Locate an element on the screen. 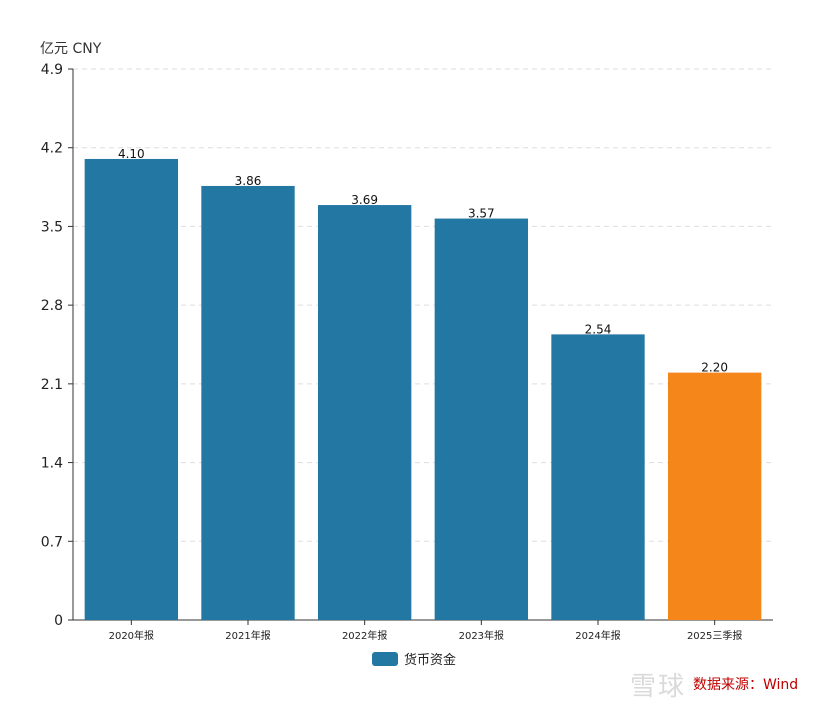  y-tick-label: 2.8 is located at coordinates (52, 306).